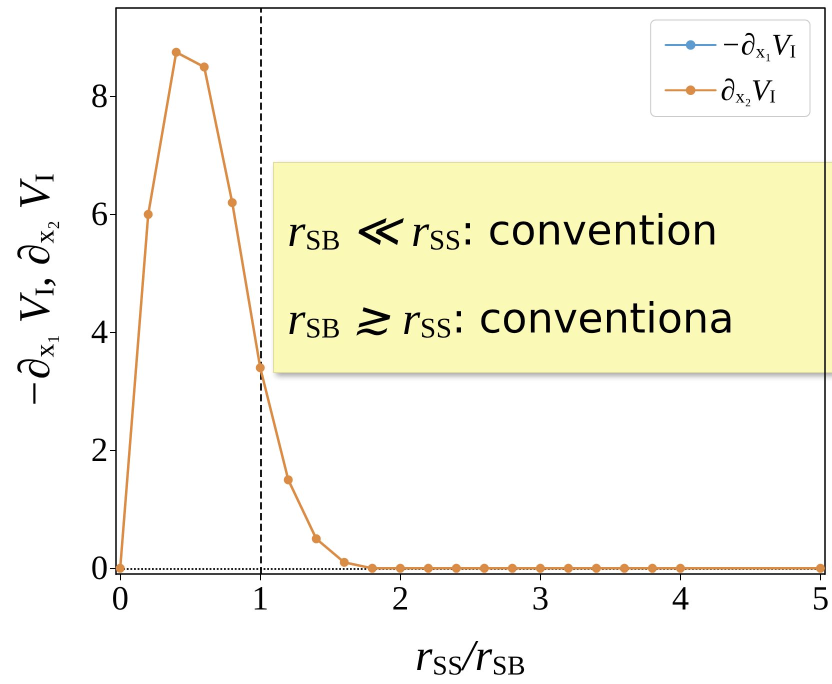 The height and width of the screenshot is (684, 832). I want to click on y-tick-label: 4, so click(99, 332).